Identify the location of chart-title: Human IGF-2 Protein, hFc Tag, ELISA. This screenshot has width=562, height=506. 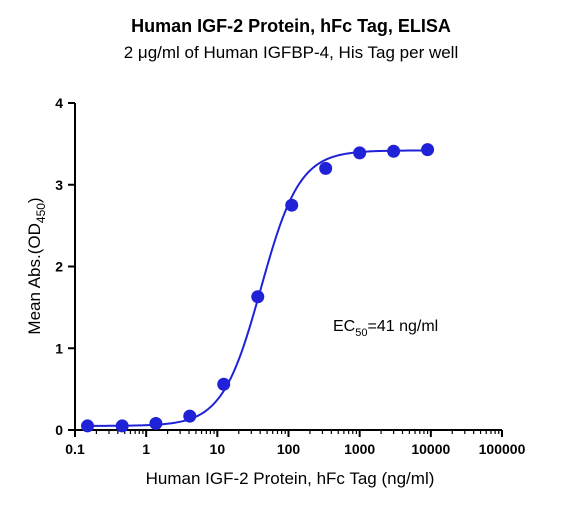
(291, 26).